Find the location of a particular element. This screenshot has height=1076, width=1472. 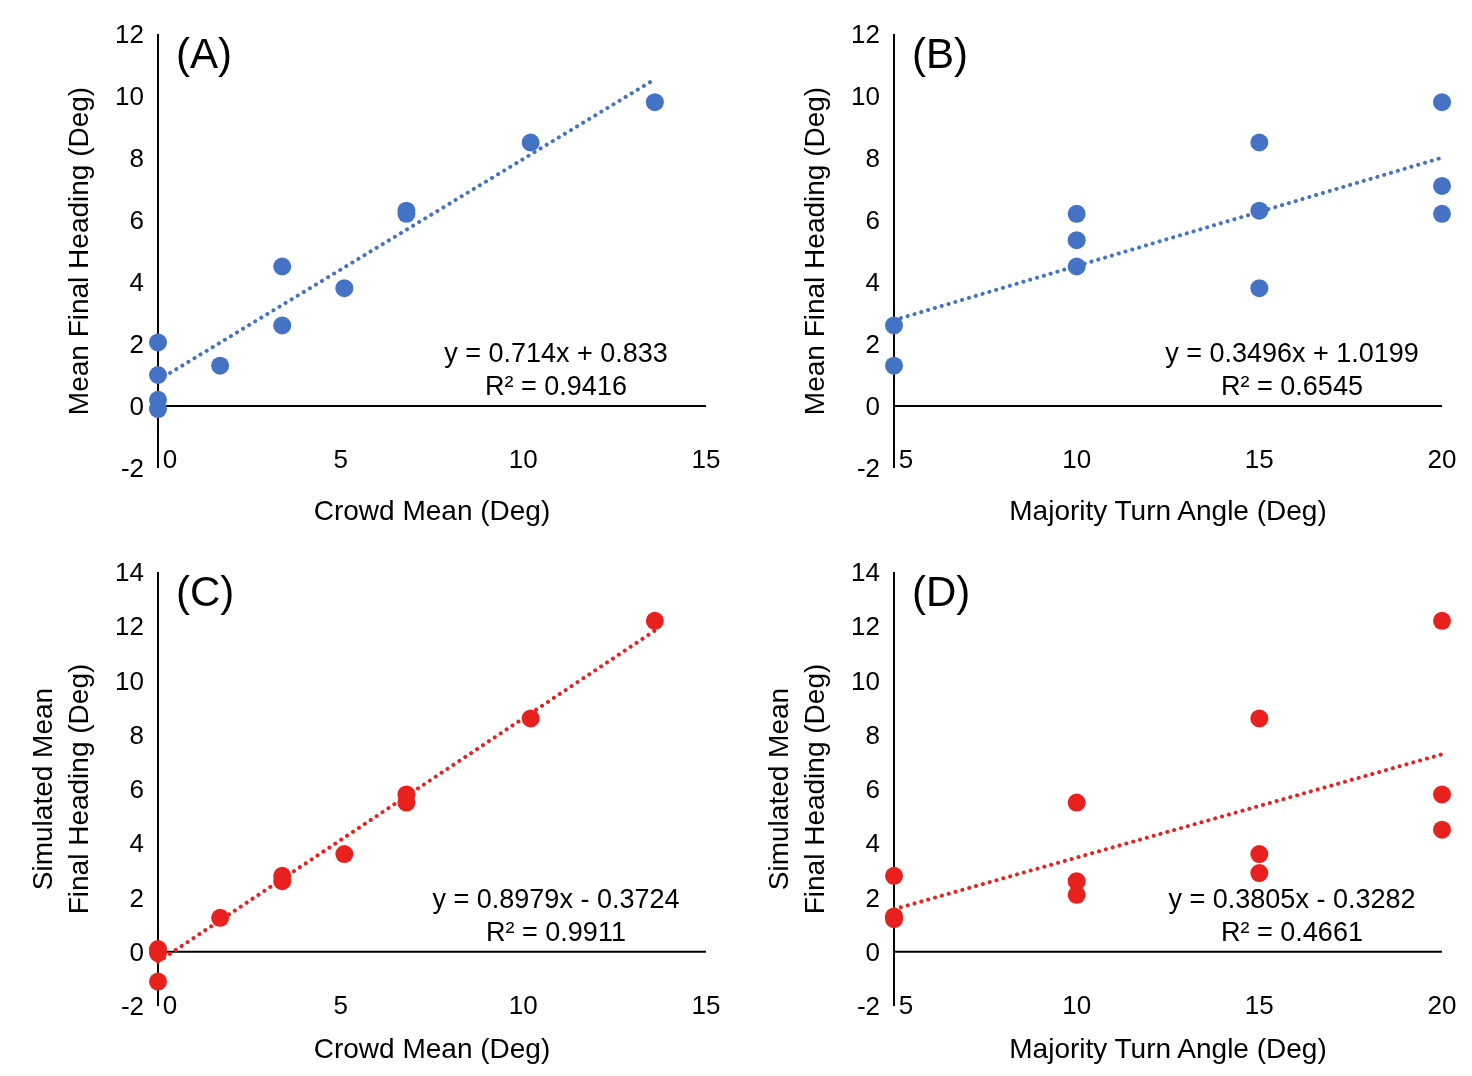

annotation: R² = 0.4661 is located at coordinates (1292, 931).